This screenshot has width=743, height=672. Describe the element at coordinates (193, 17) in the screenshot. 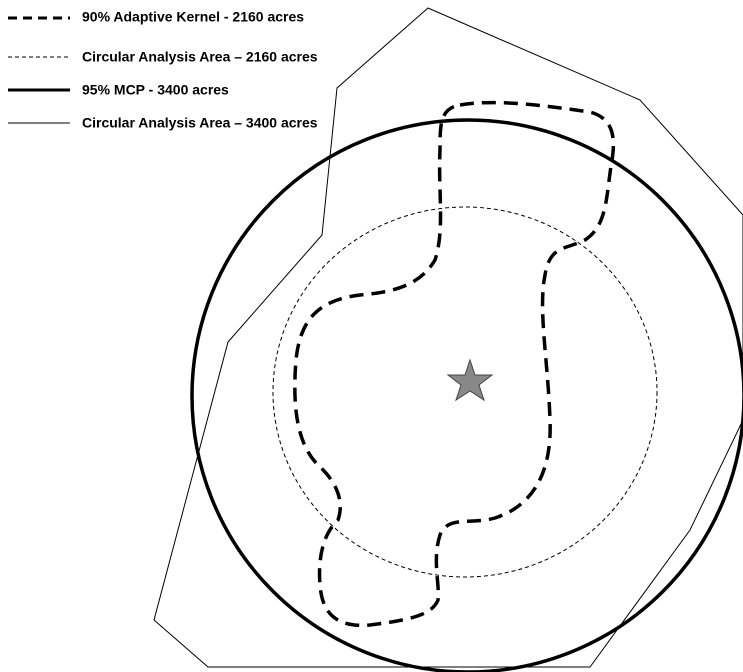

I see `legend-label: 90% Adaptive Kernel - 2160 acres` at that location.